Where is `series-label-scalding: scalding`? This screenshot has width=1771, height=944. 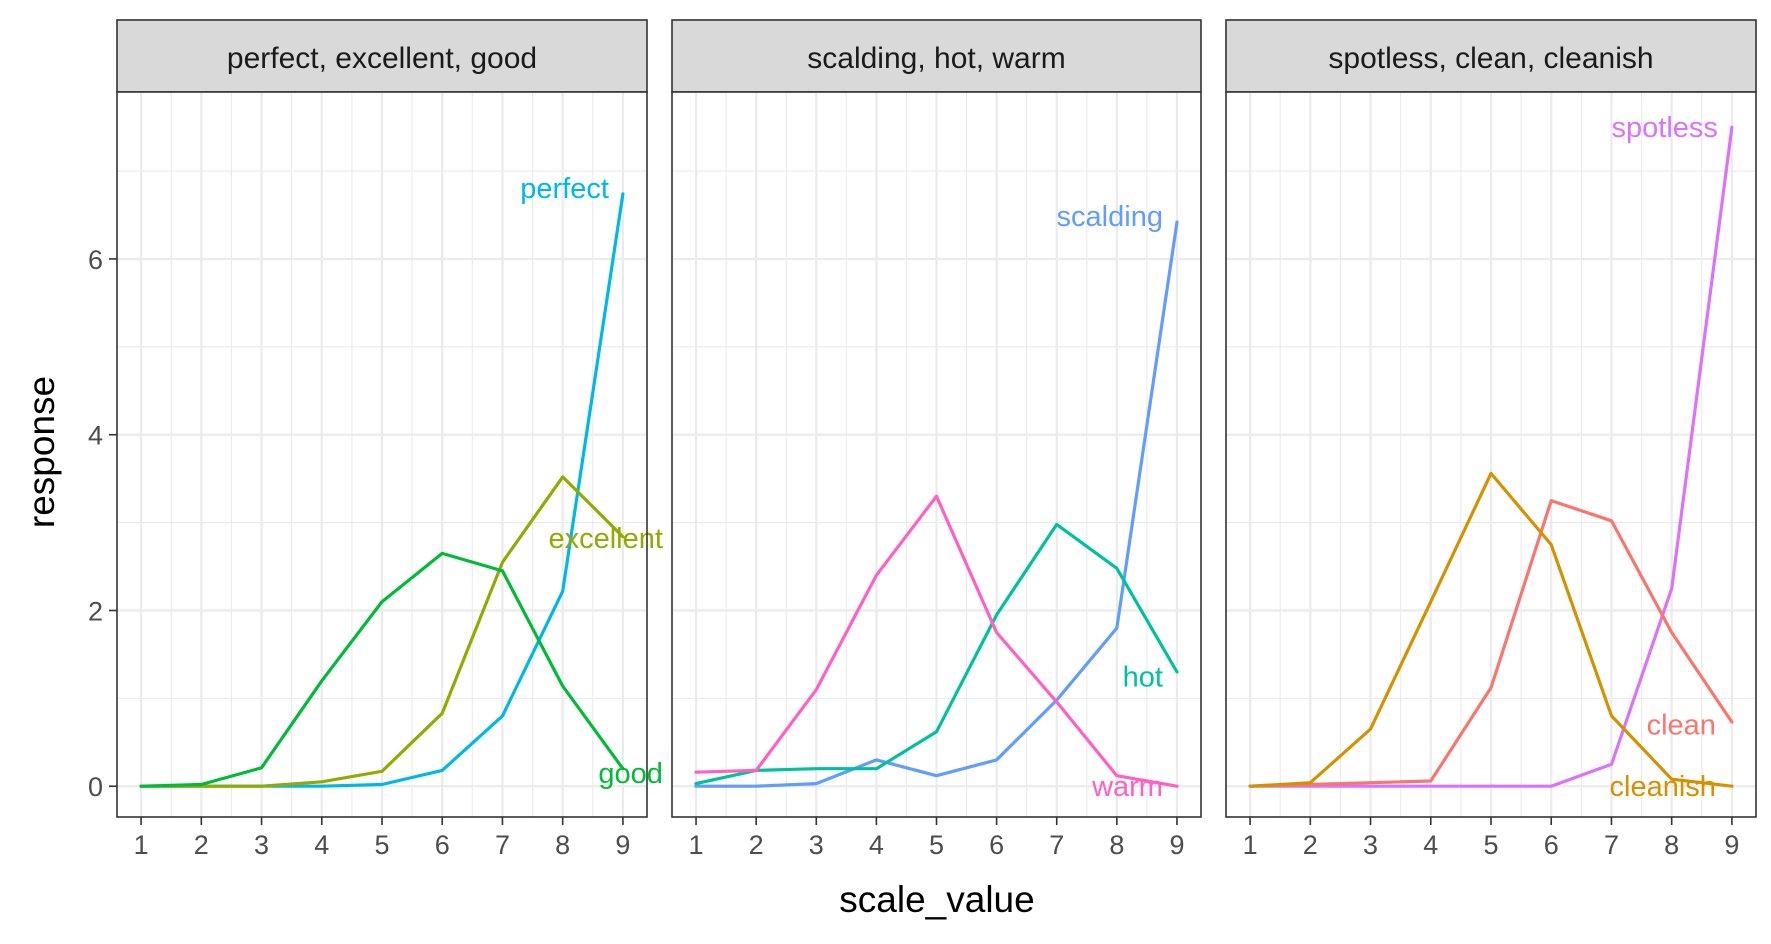
series-label-scalding: scalding is located at coordinates (1110, 217).